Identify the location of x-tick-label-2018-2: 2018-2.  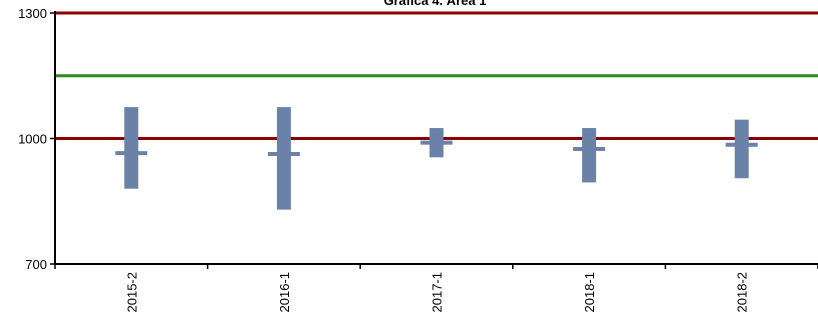
(742, 292).